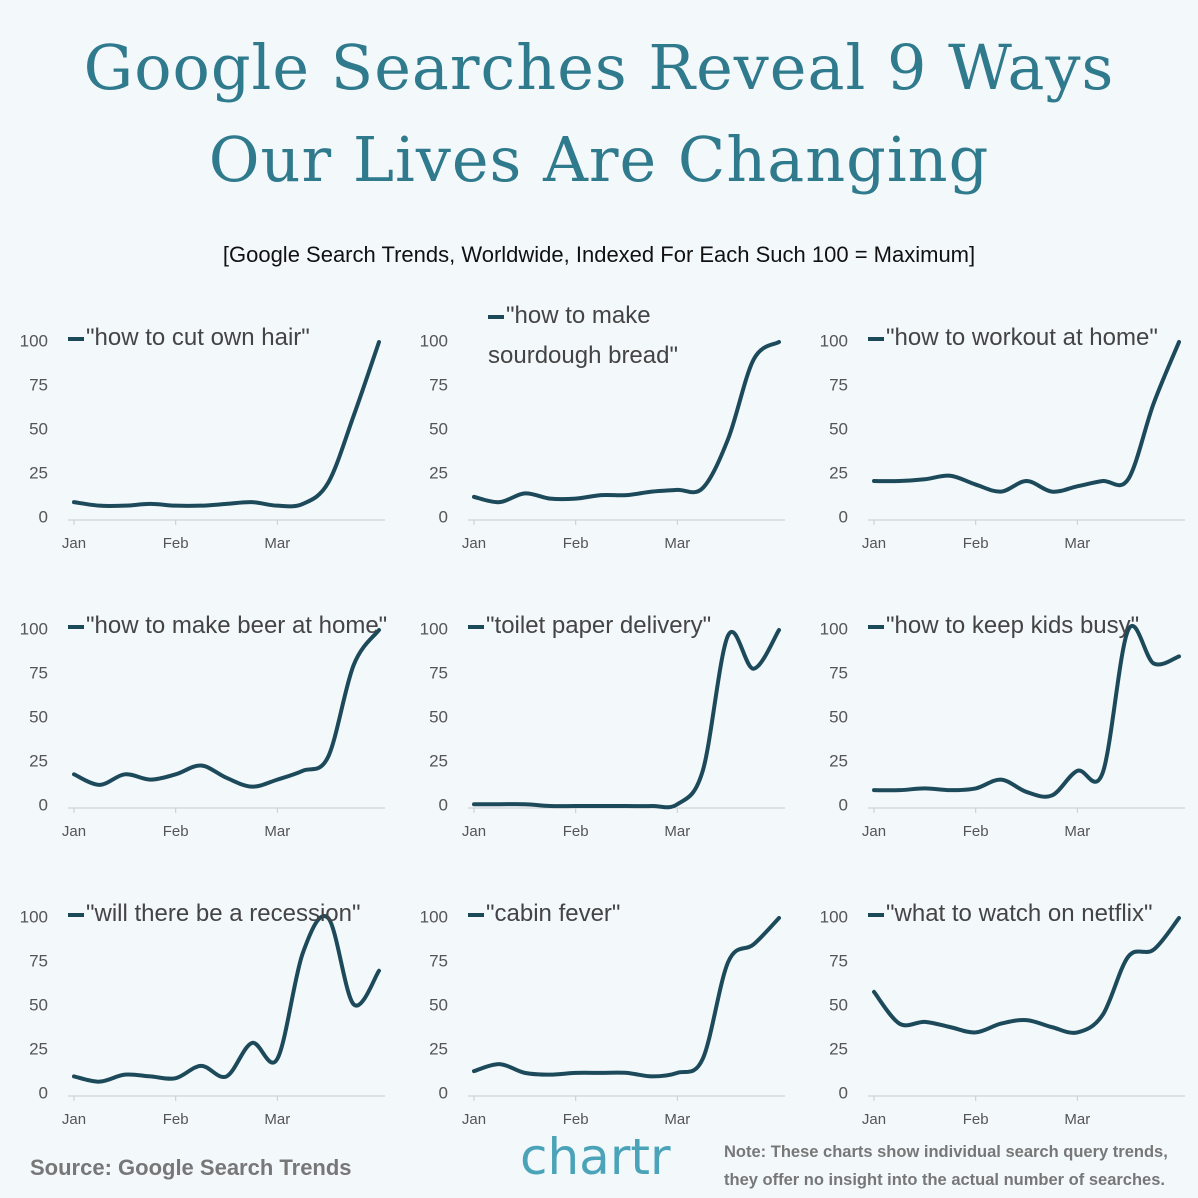 The height and width of the screenshot is (1198, 1198). I want to click on legend: "will there be a recession", so click(214, 914).